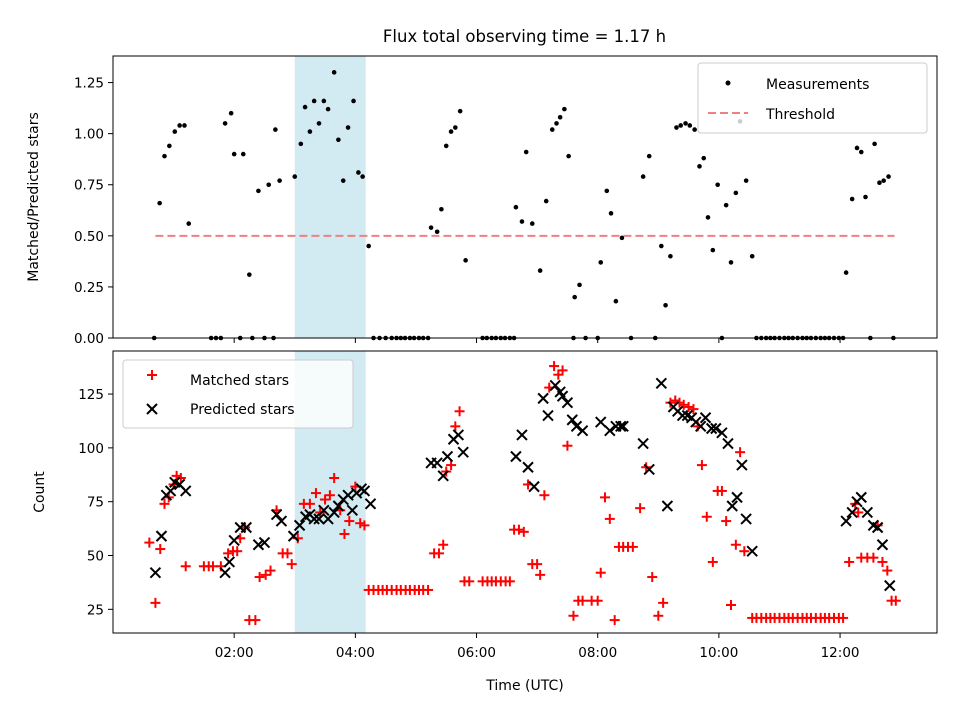  I want to click on y-tick-label: 50, so click(95, 557).